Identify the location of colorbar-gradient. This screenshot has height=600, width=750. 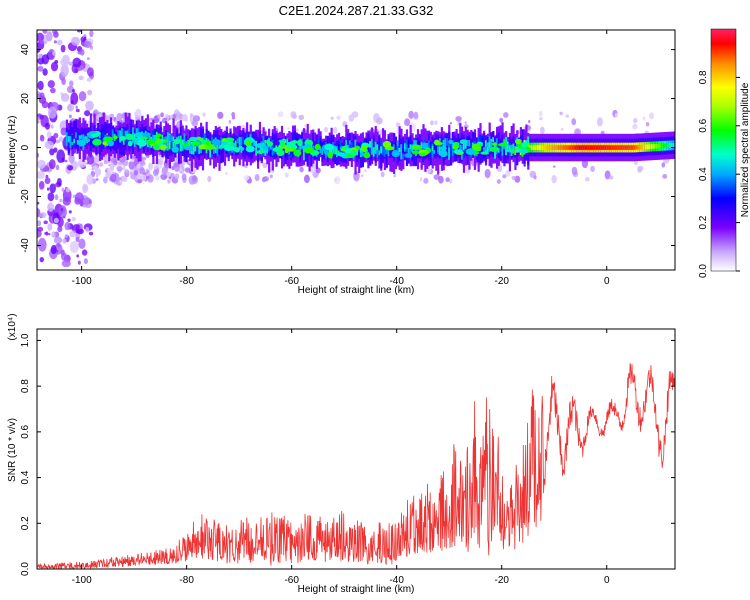
(723, 150).